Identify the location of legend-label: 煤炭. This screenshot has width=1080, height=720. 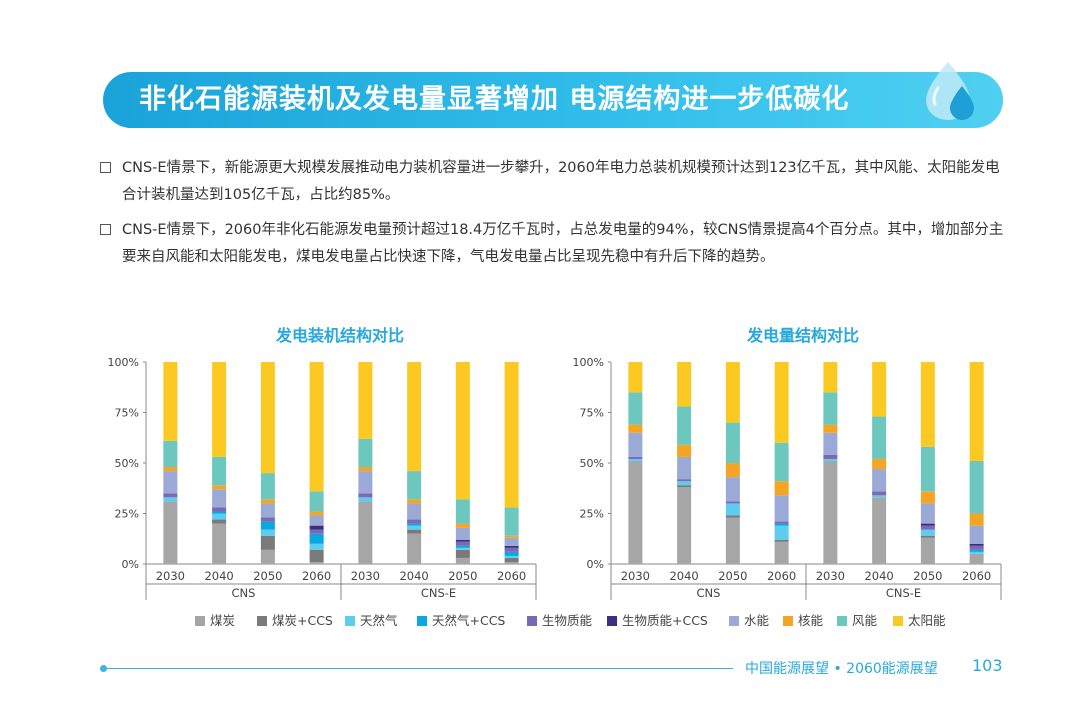
(223, 620).